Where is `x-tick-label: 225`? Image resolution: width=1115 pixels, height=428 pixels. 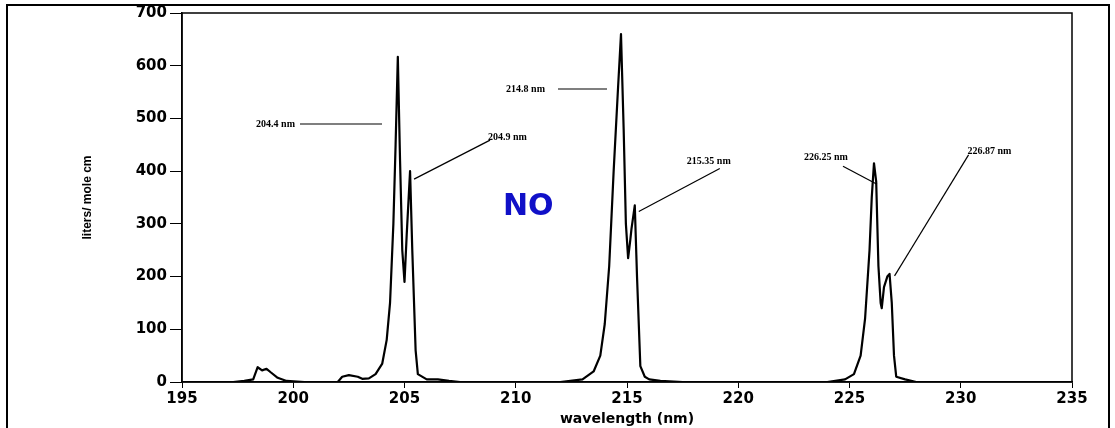 x-tick-label: 225 is located at coordinates (849, 397).